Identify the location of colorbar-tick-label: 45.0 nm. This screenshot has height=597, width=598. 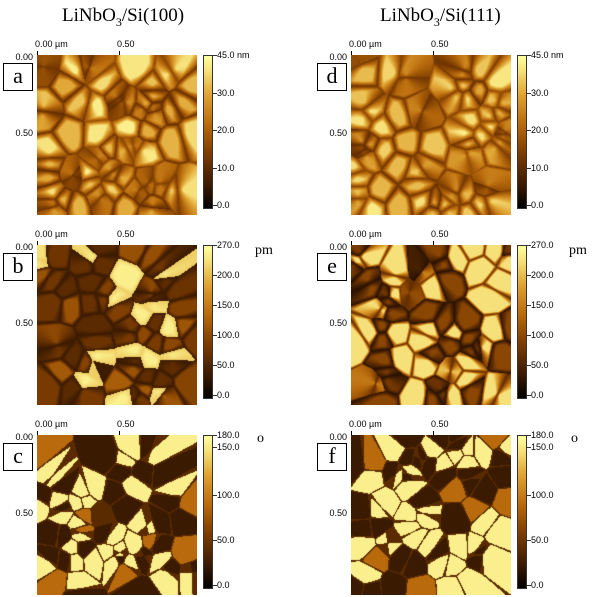
(547, 55).